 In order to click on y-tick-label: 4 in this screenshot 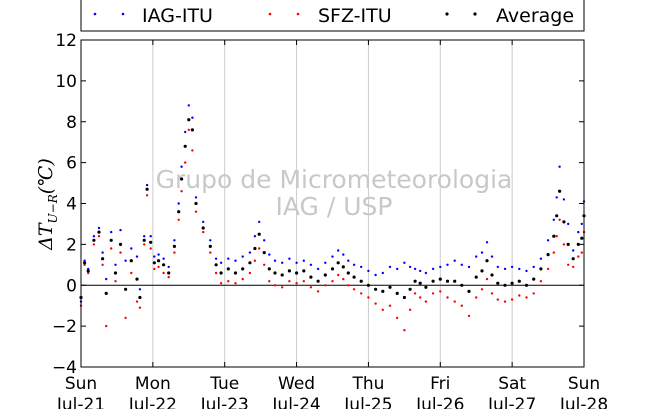, I will do `click(71, 205)`.